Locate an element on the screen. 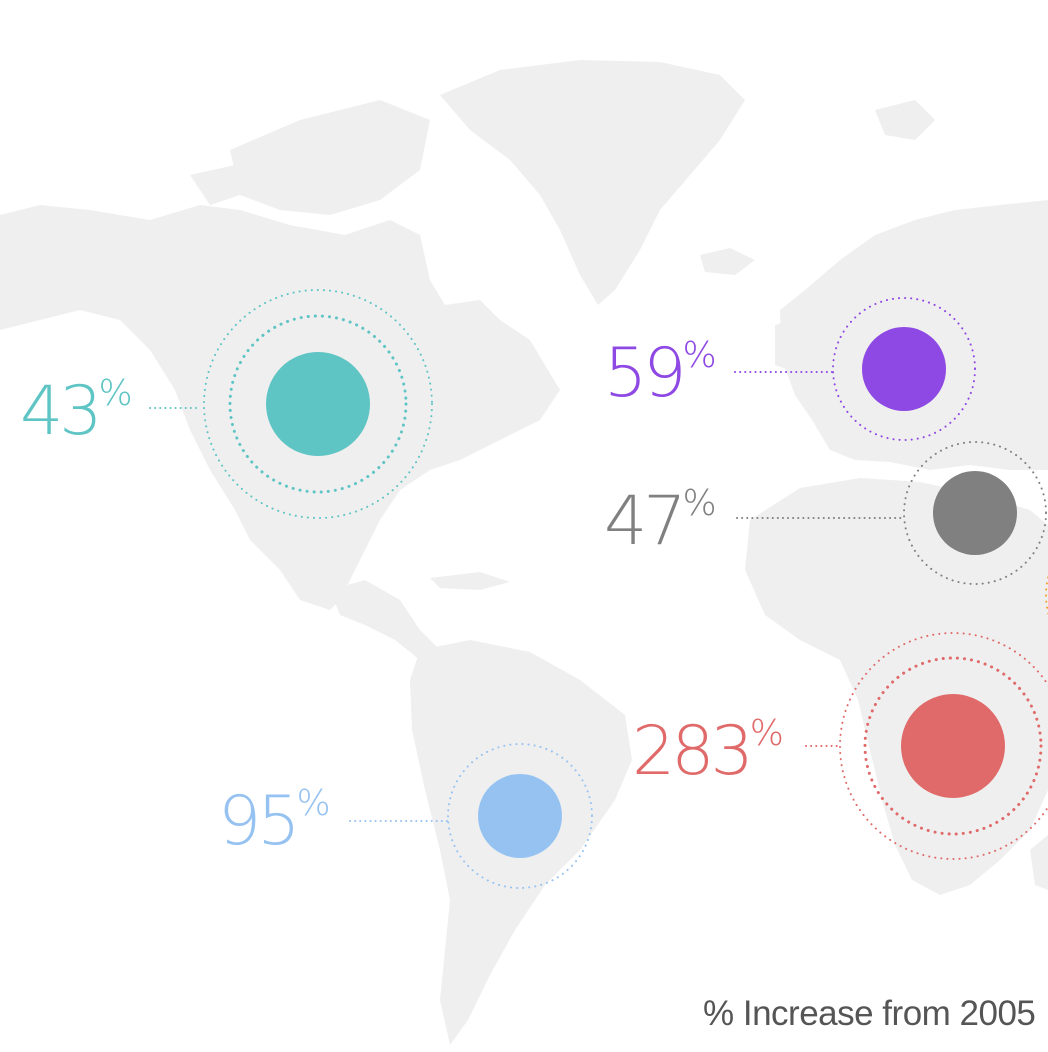 Image resolution: width=1048 pixels, height=1052 pixels. percent-label-north-america: 43% is located at coordinates (76, 411).